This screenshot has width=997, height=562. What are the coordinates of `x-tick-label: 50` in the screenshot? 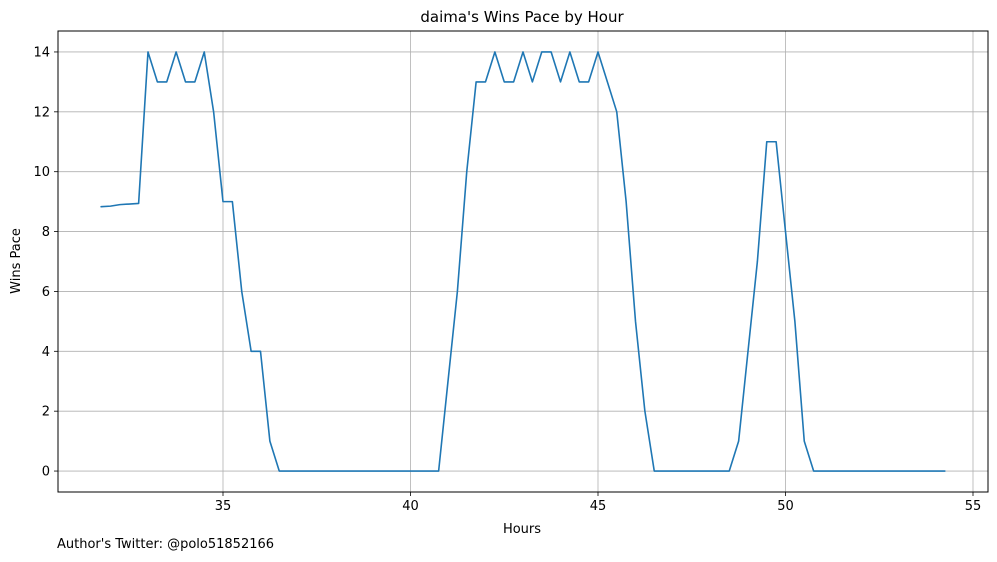 It's located at (785, 506).